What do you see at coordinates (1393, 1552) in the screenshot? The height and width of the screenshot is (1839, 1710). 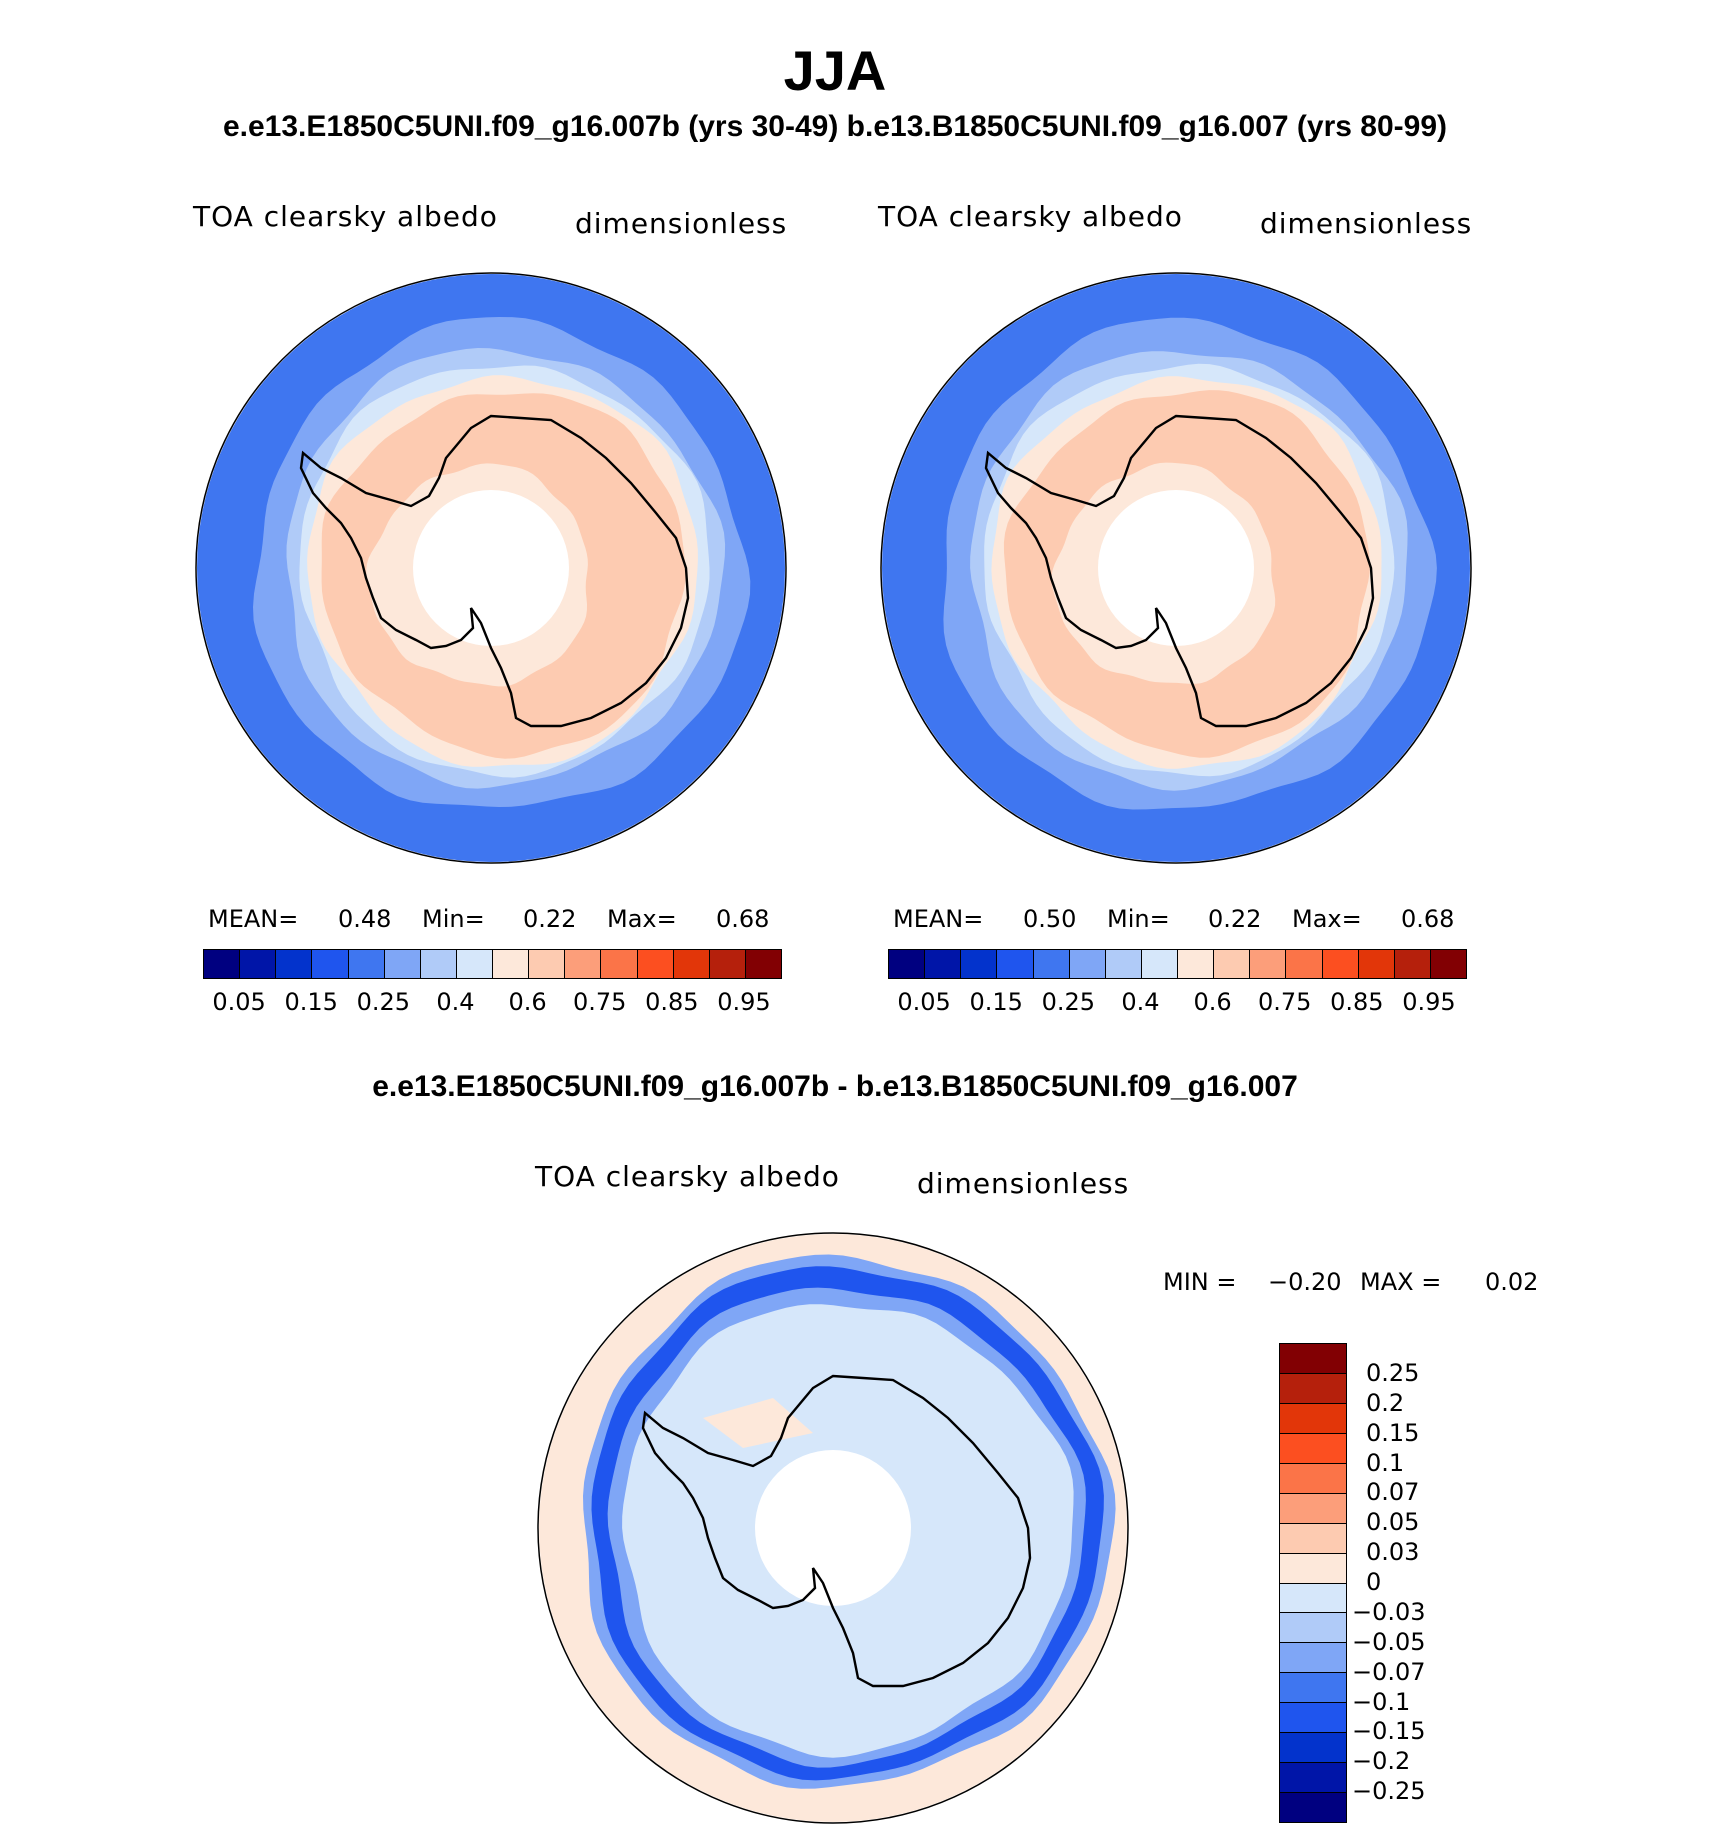 I see `difference-colorbar-tick-label: 0.03` at bounding box center [1393, 1552].